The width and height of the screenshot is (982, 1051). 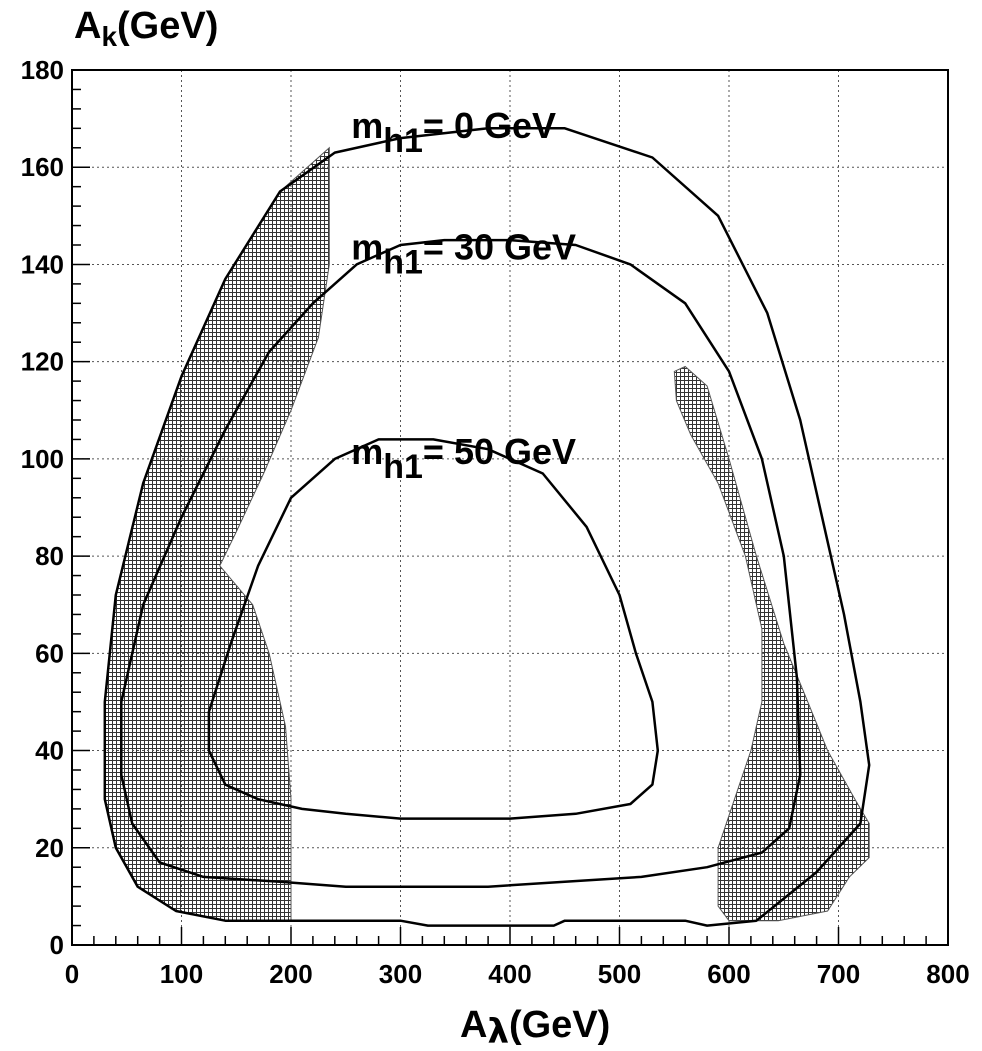 I want to click on x-tick-label: 200, so click(x=290, y=974).